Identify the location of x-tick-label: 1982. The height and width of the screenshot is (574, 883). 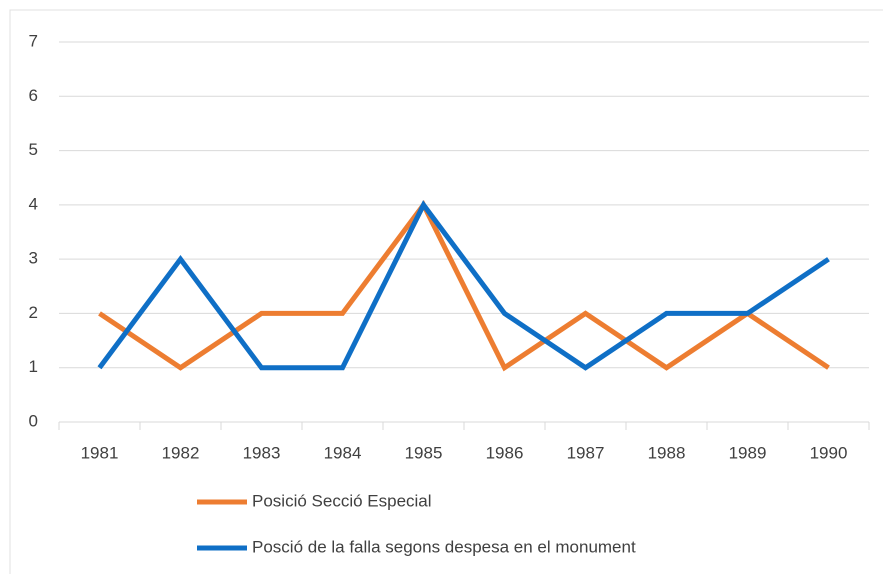
(181, 452).